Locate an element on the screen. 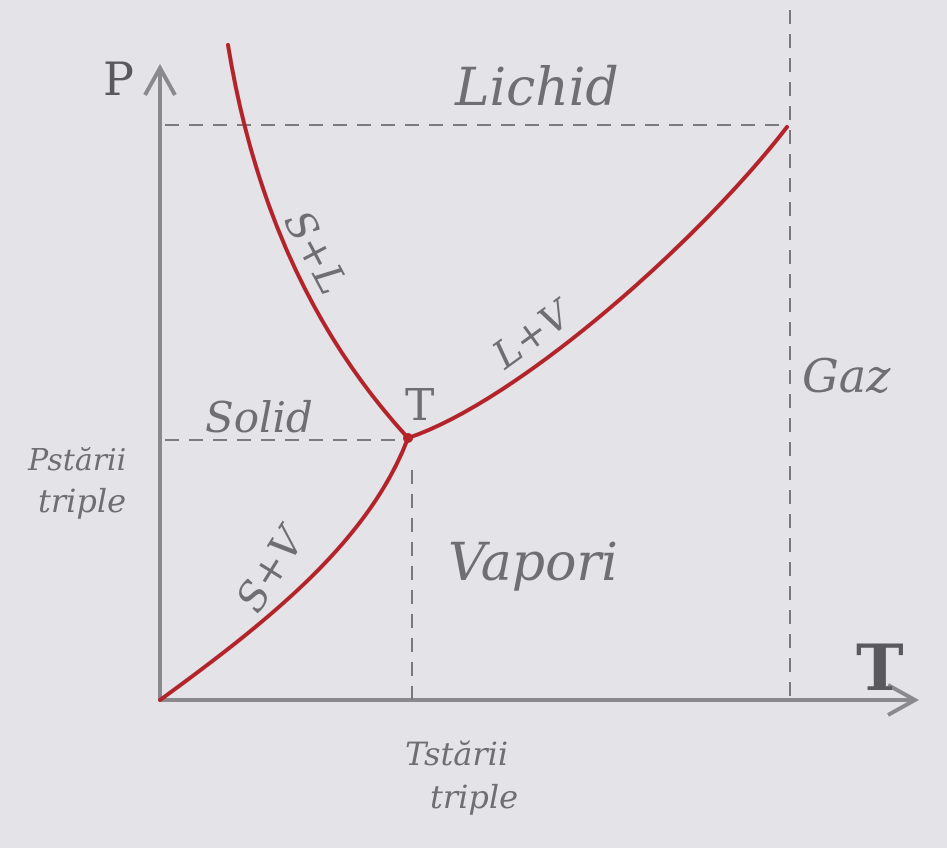 This screenshot has height=848, width=947. triple-point-label: T is located at coordinates (419, 405).